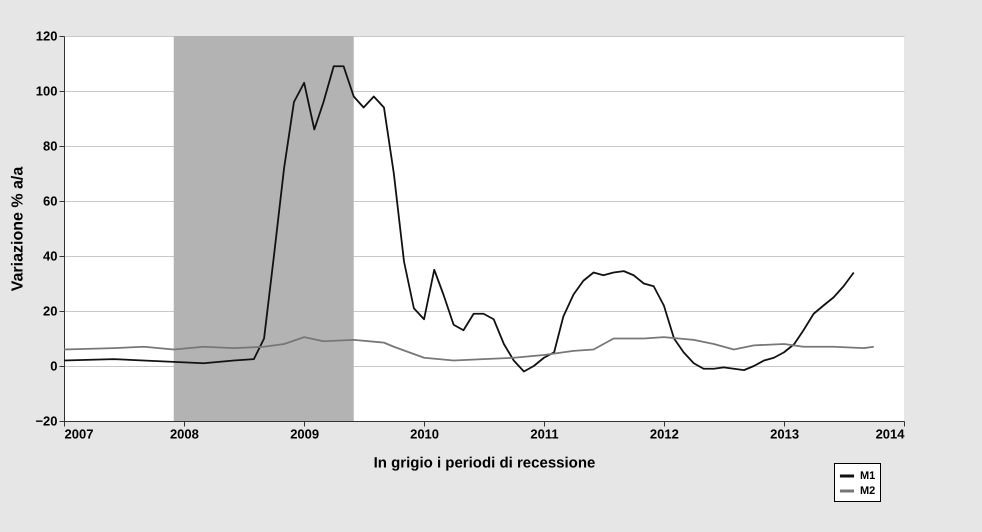  I want to click on x-tick-label: 2014, so click(891, 434).